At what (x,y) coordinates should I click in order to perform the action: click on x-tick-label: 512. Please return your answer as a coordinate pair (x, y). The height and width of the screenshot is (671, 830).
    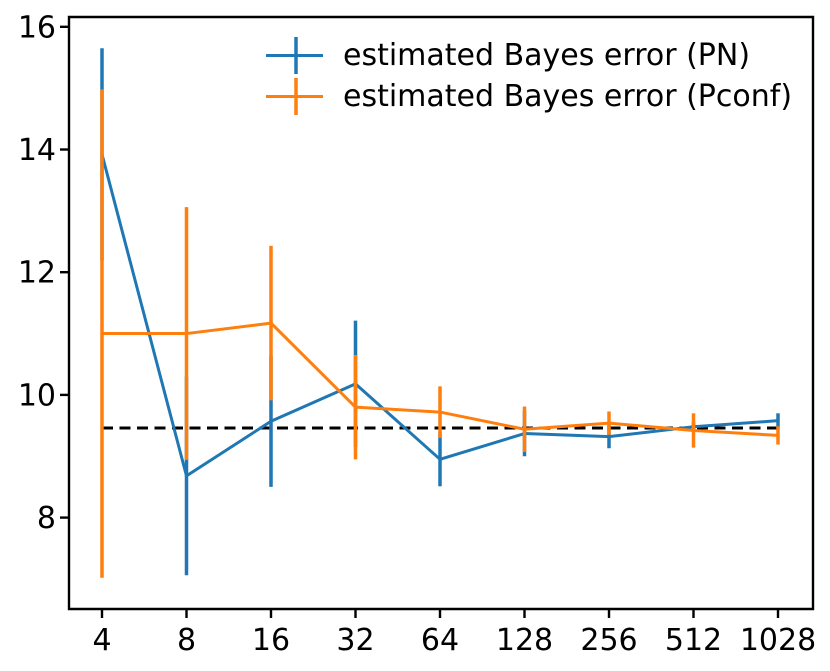
    Looking at the image, I should click on (693, 640).